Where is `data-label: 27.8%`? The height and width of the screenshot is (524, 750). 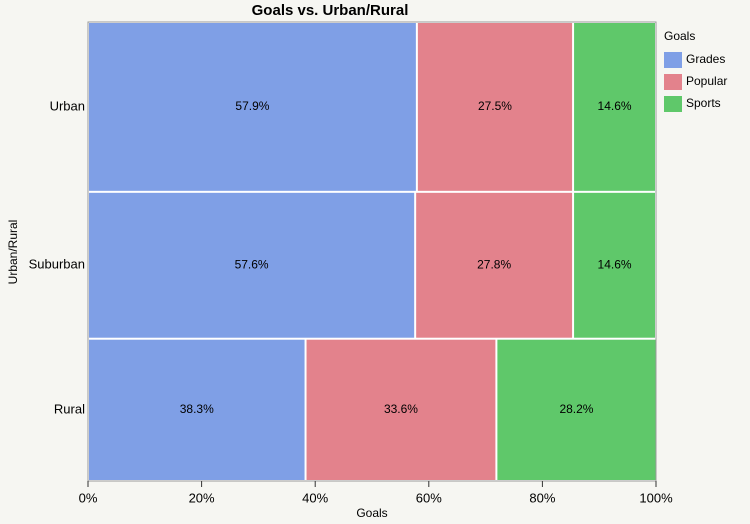 data-label: 27.8% is located at coordinates (494, 264).